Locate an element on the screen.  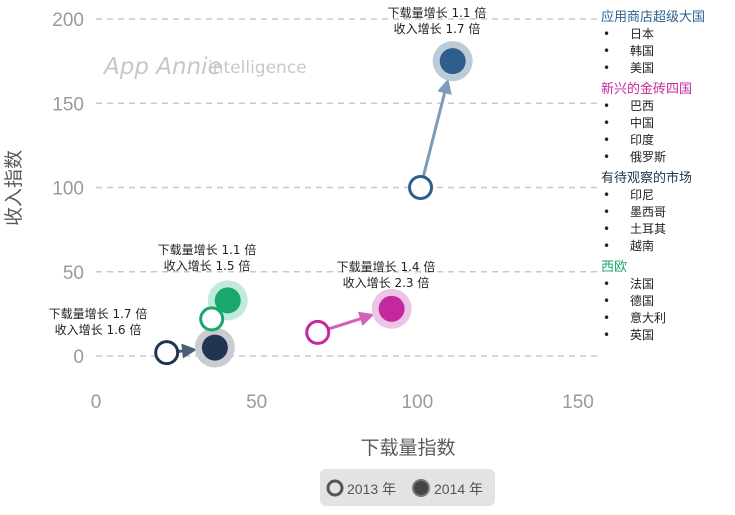
x-tick-label: 150 is located at coordinates (578, 402).